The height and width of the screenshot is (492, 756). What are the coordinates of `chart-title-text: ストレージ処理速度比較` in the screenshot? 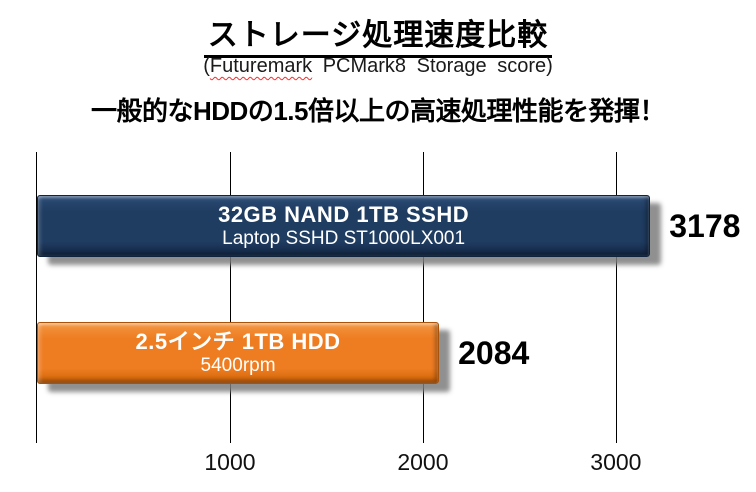 It's located at (378, 34).